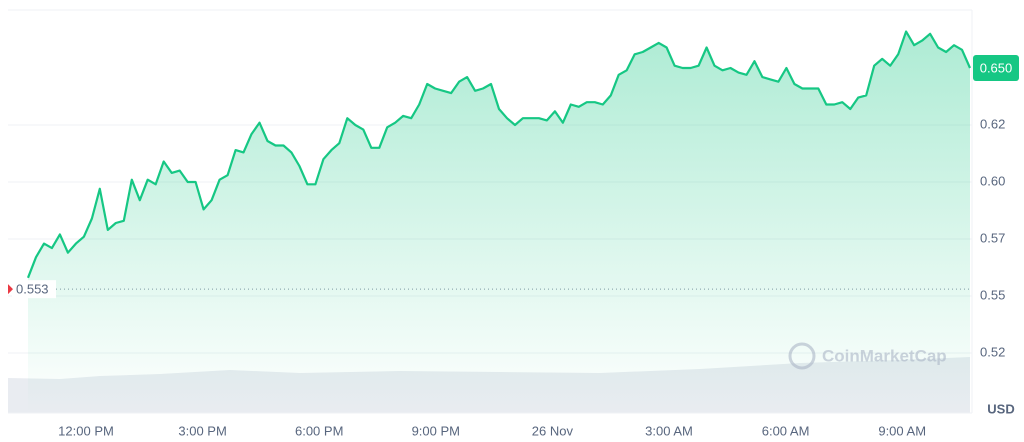 This screenshot has width=1024, height=442. Describe the element at coordinates (884, 355) in the screenshot. I see `watermark-text: CoinMarketCap` at that location.